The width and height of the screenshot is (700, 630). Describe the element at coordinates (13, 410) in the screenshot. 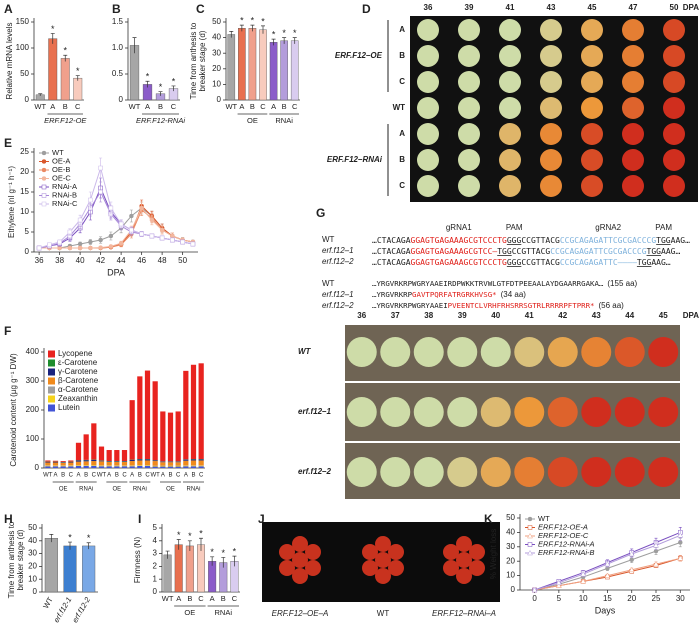

I see `y-axis-label: Carotenoid content (µg g⁻¹ DW)` at that location.